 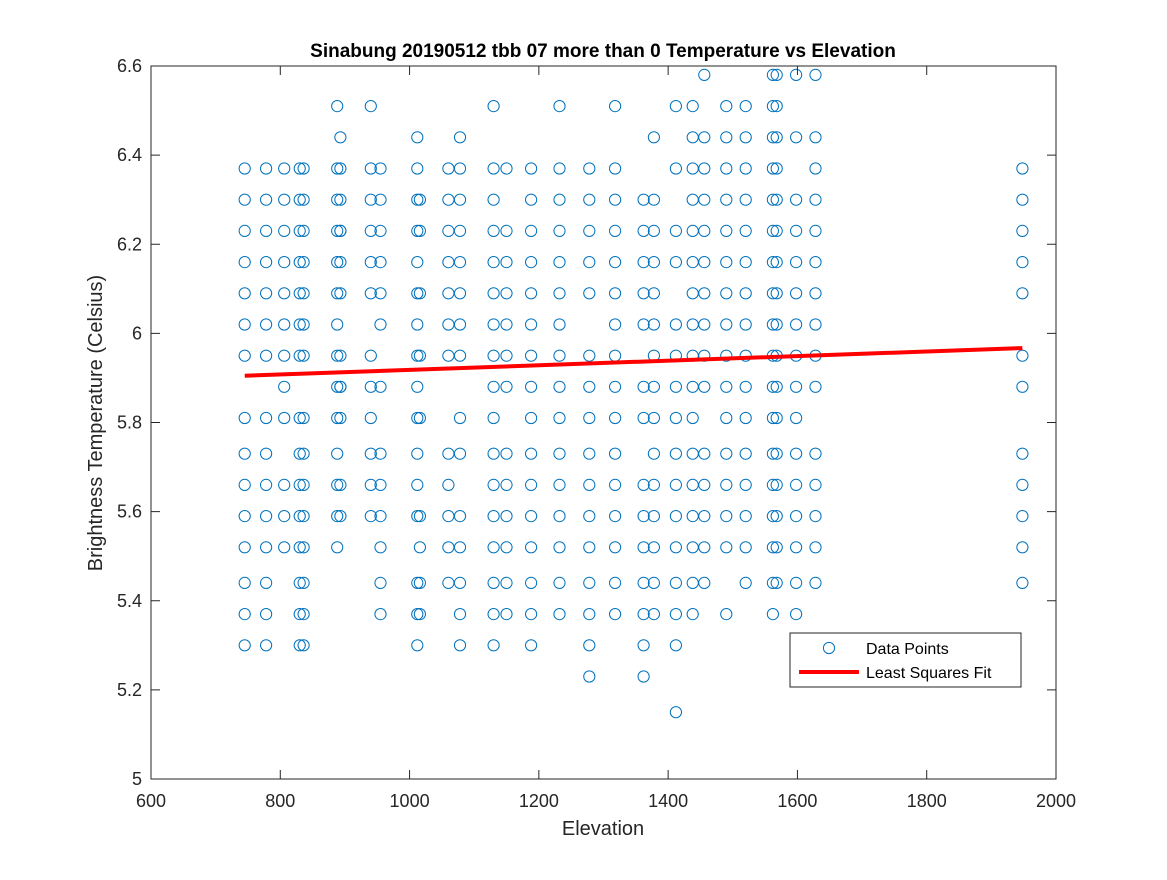 I want to click on x-tick-label: 800, so click(x=280, y=801).